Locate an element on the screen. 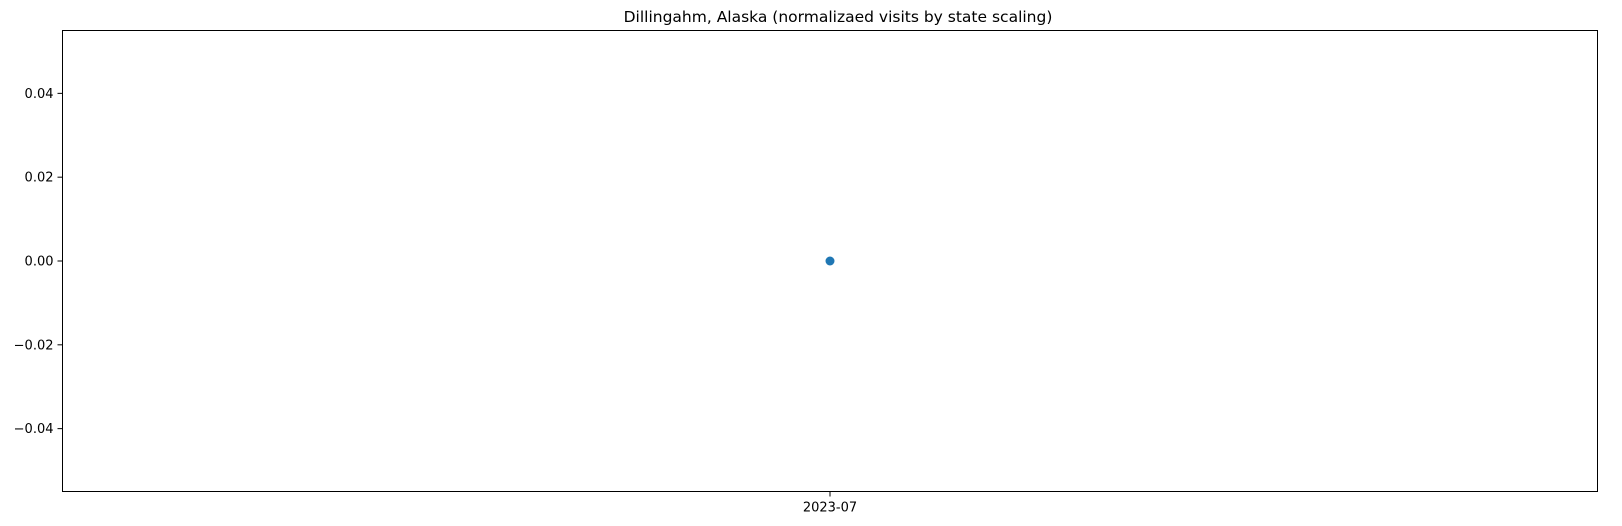 Image resolution: width=1622 pixels, height=526 pixels. data-point is located at coordinates (830, 261).